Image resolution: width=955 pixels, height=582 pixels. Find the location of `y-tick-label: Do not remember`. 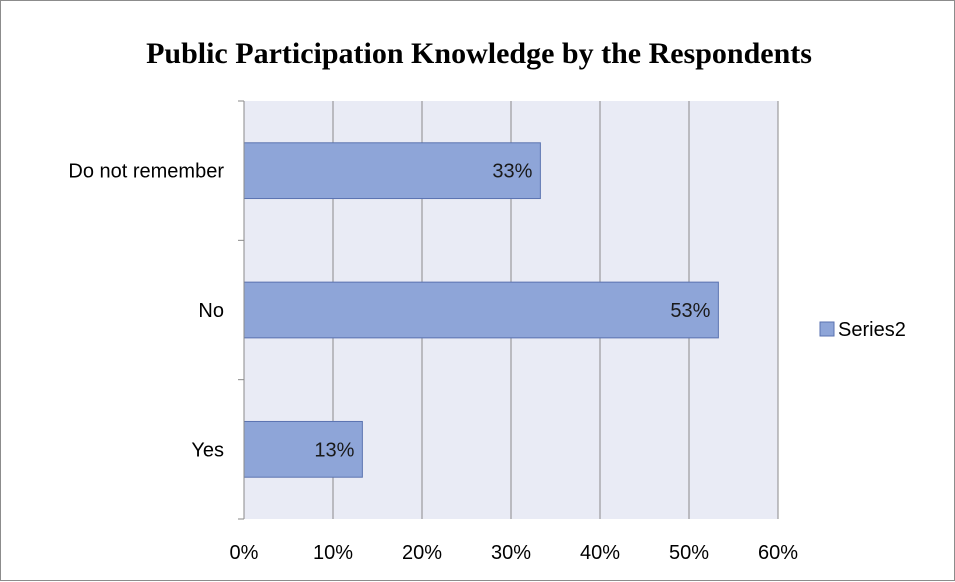

y-tick-label: Do not remember is located at coordinates (146, 172).